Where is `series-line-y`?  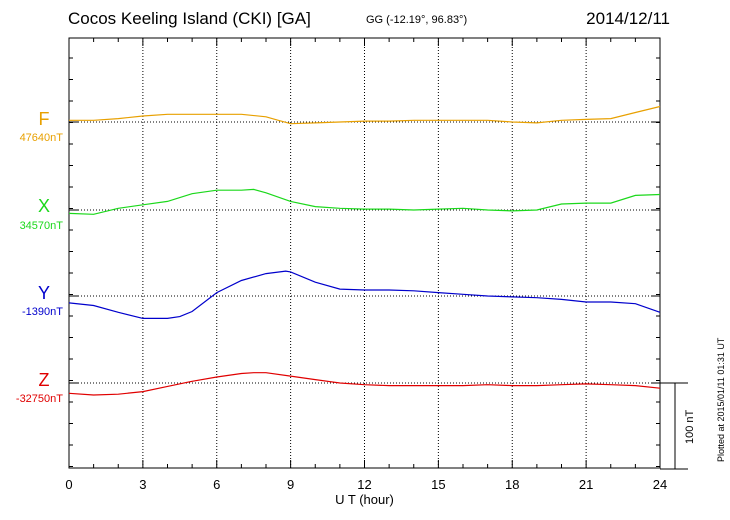 series-line-y is located at coordinates (364, 294).